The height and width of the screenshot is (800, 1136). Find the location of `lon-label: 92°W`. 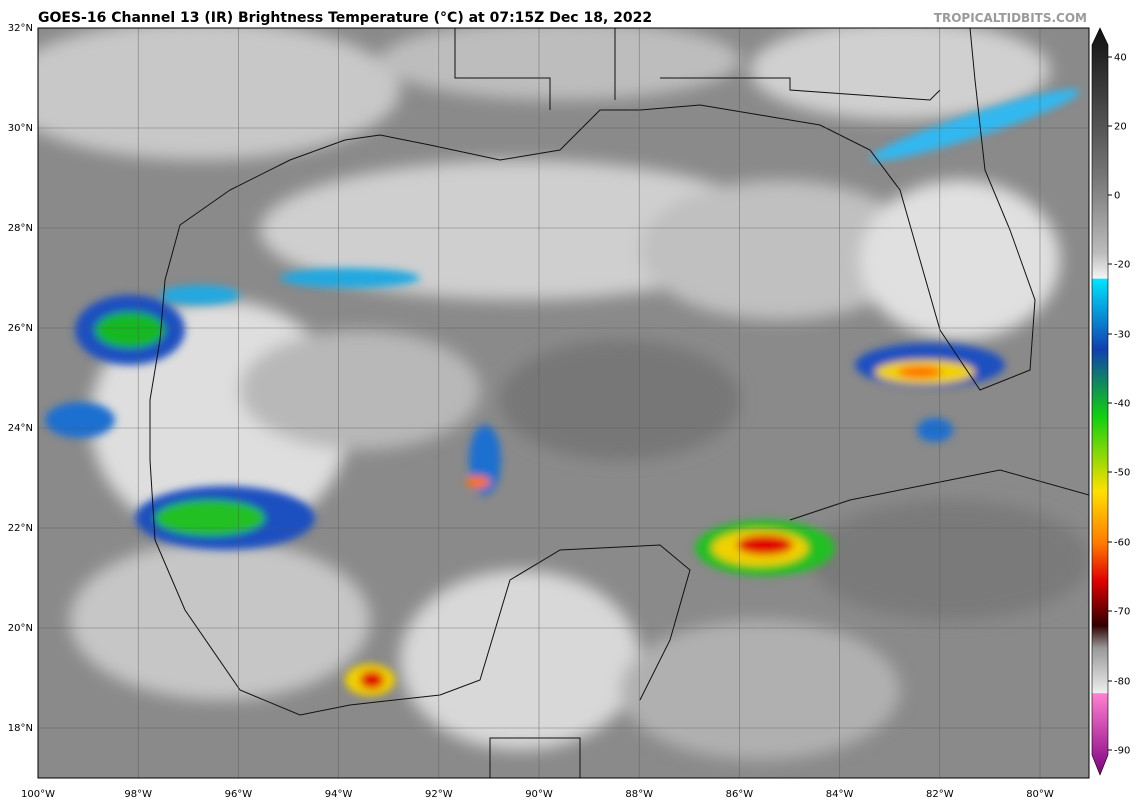

lon-label: 92°W is located at coordinates (439, 794).